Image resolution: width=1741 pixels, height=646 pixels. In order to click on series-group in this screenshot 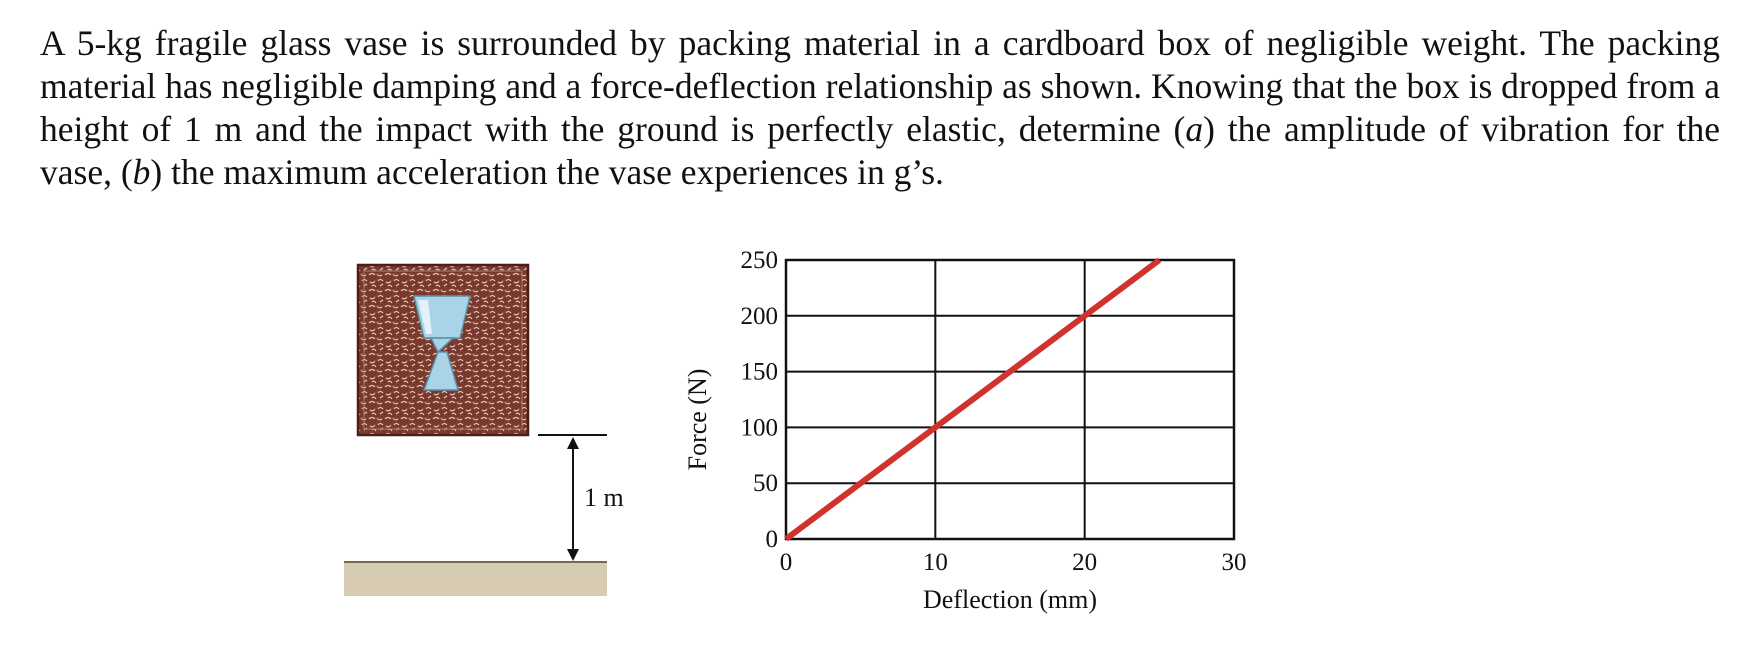, I will do `click(973, 399)`.